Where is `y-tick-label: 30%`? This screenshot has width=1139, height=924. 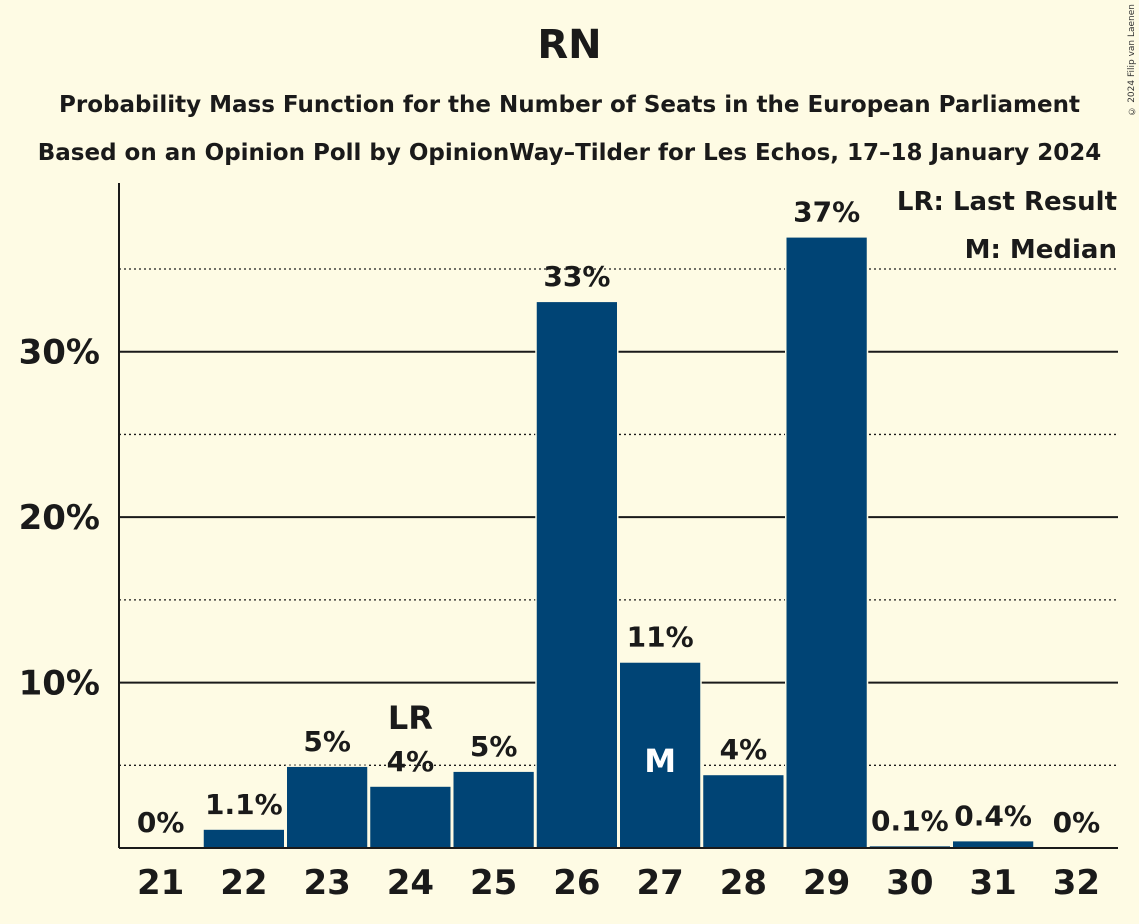
y-tick-label: 30% is located at coordinates (59, 353).